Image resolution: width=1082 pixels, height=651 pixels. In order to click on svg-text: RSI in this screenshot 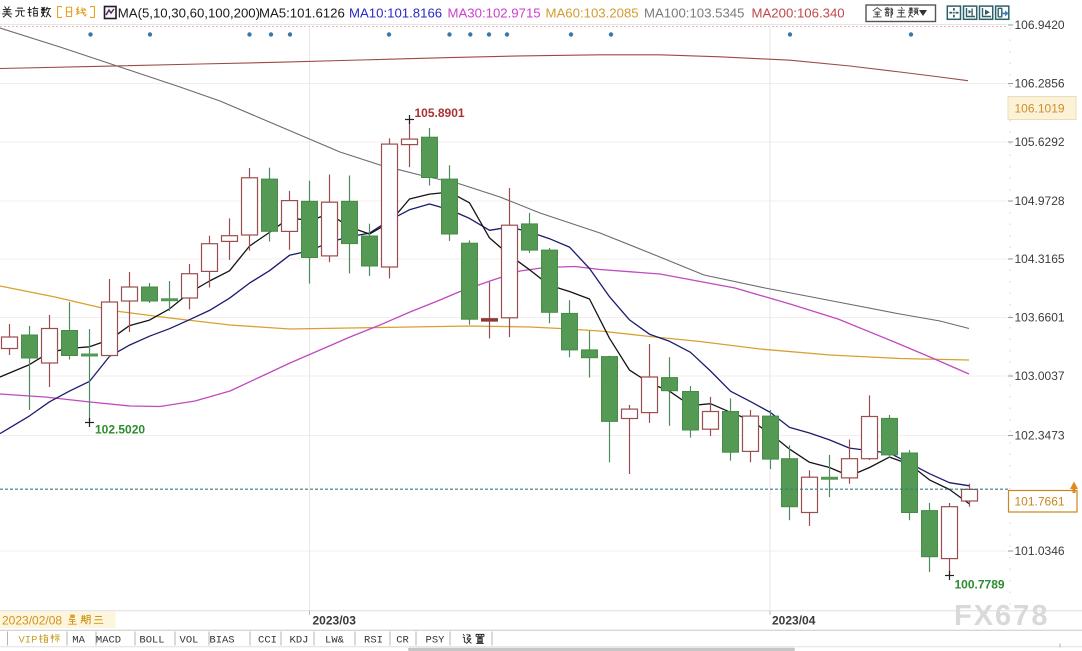, I will do `click(373, 641)`.